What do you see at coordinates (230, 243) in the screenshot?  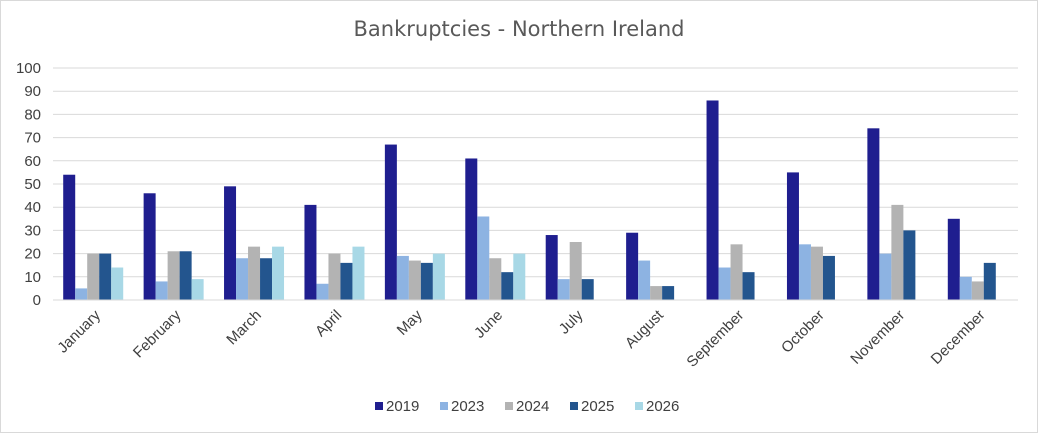 I see `bar-2019-march` at bounding box center [230, 243].